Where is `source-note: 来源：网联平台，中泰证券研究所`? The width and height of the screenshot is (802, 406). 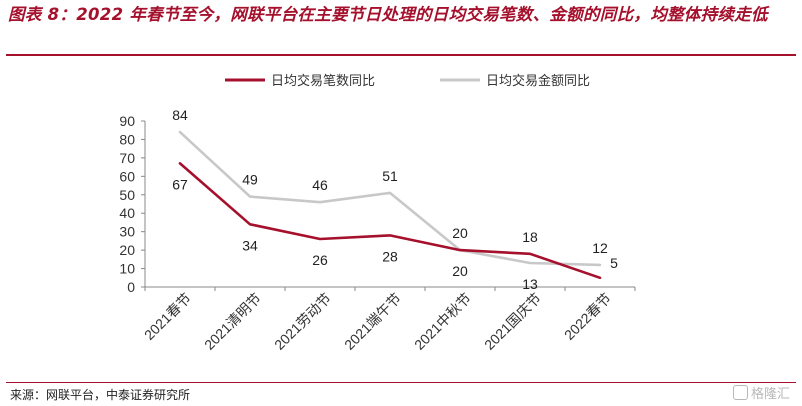
source-note: 来源：网联平台，中泰证券研究所 is located at coordinates (100, 395).